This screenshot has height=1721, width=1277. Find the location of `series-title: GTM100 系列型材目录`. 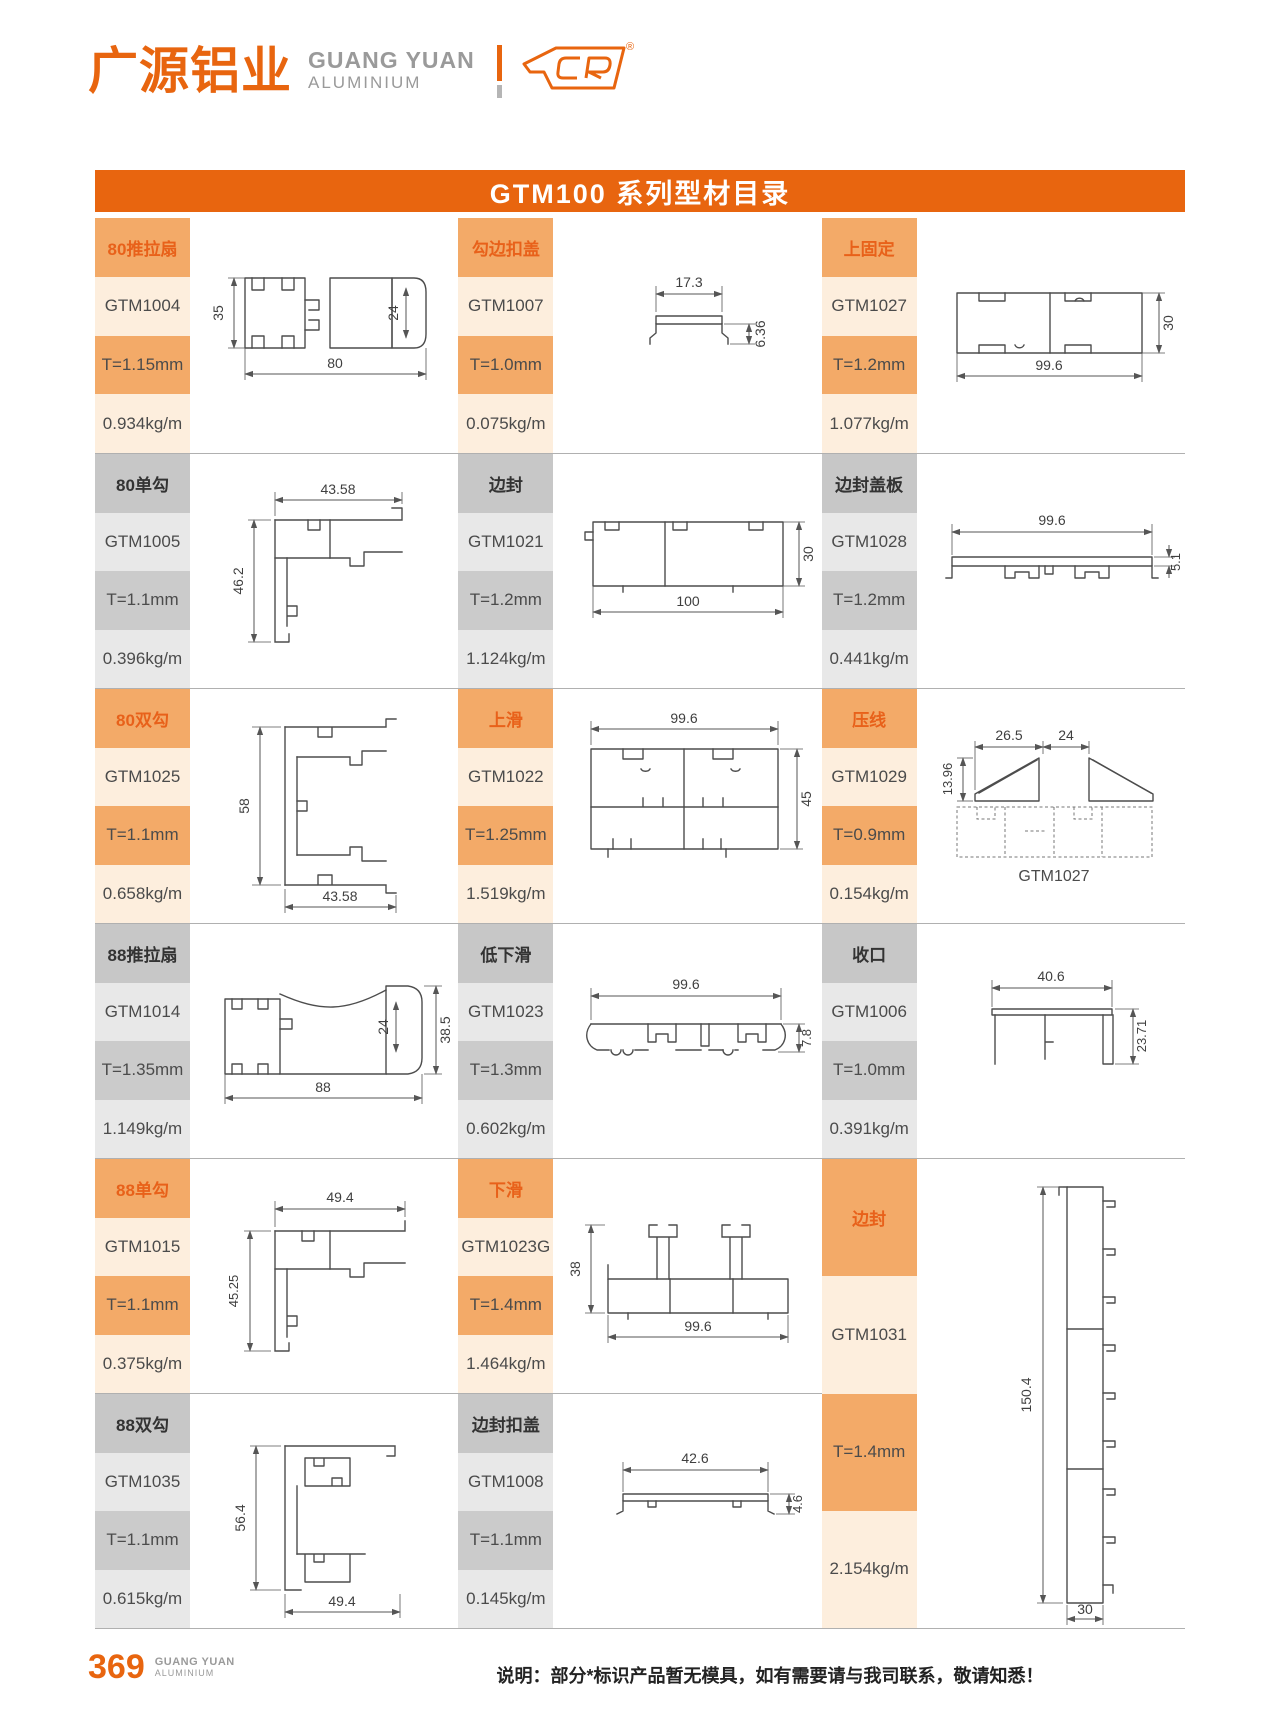

series-title: GTM100 系列型材目录 is located at coordinates (640, 193).